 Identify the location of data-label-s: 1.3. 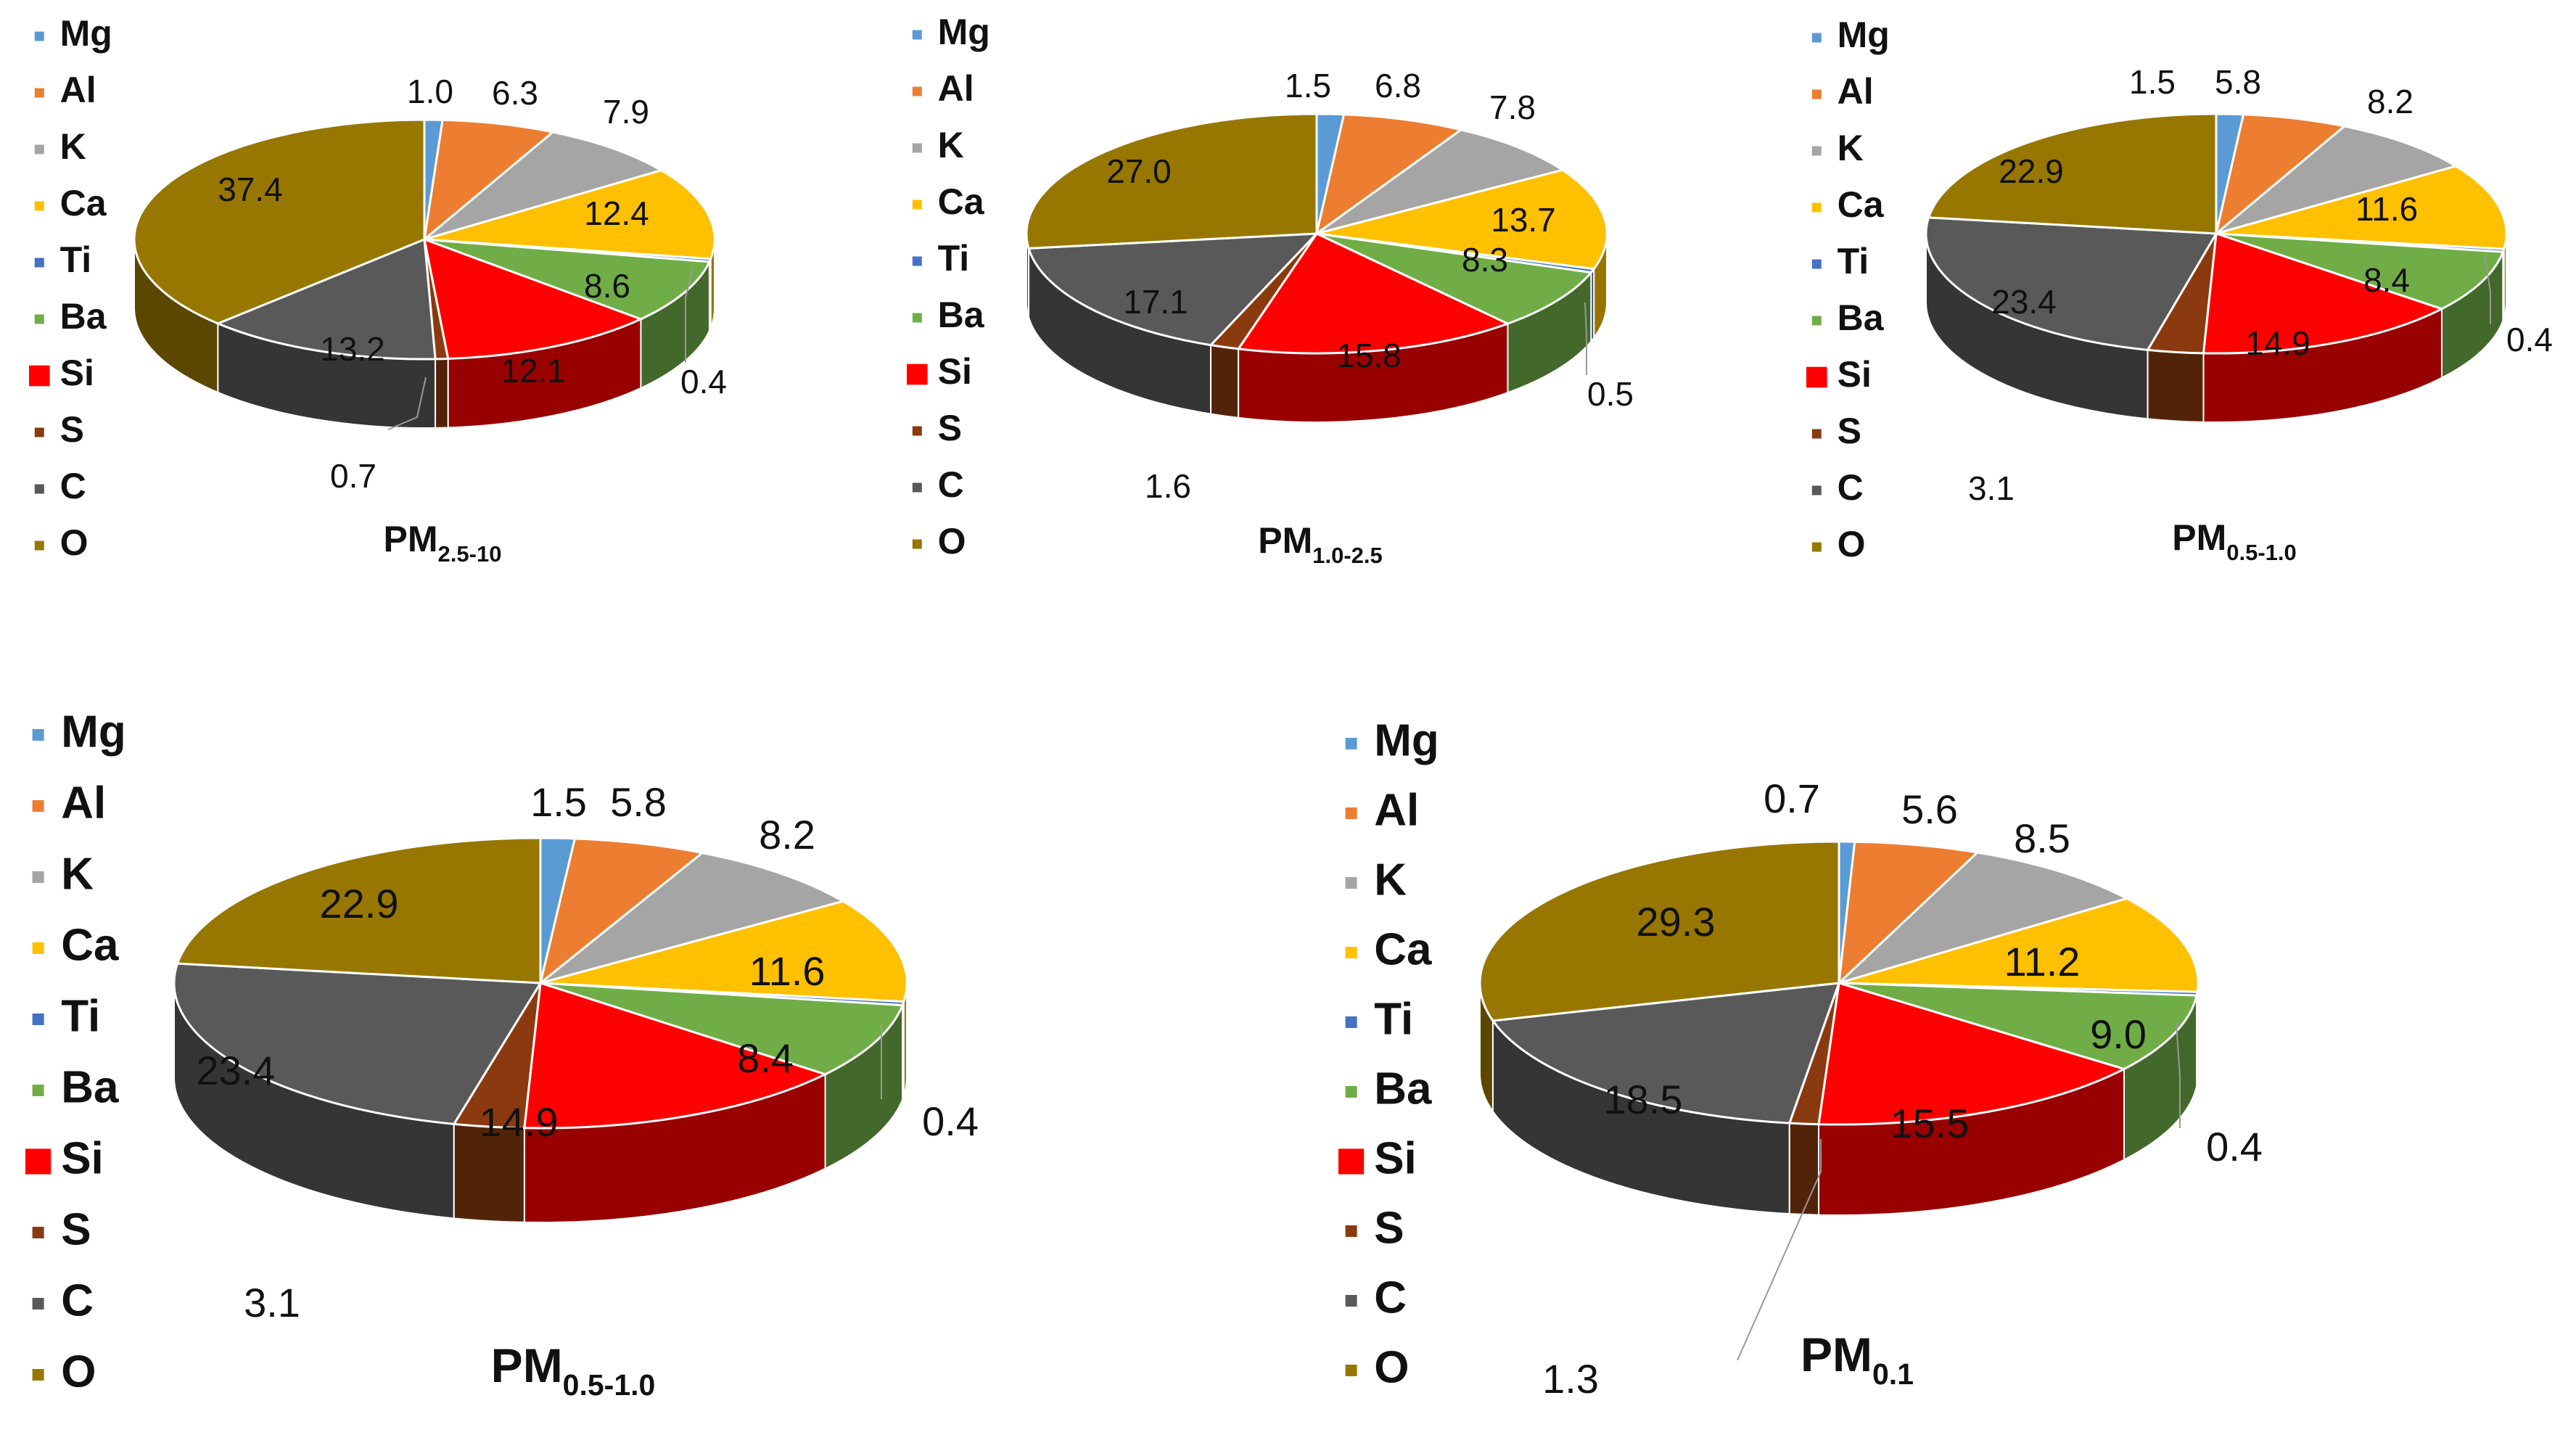
(1570, 1379).